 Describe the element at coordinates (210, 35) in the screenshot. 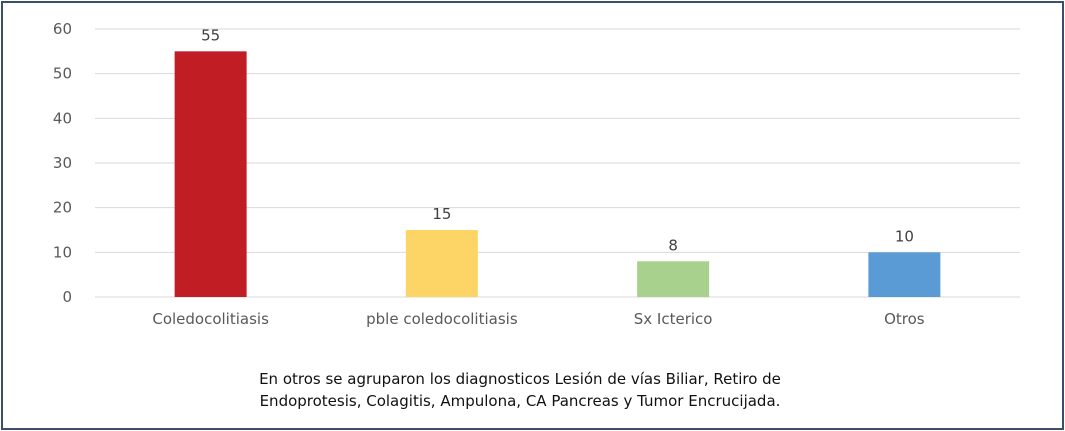

I see `data-label: 55` at that location.